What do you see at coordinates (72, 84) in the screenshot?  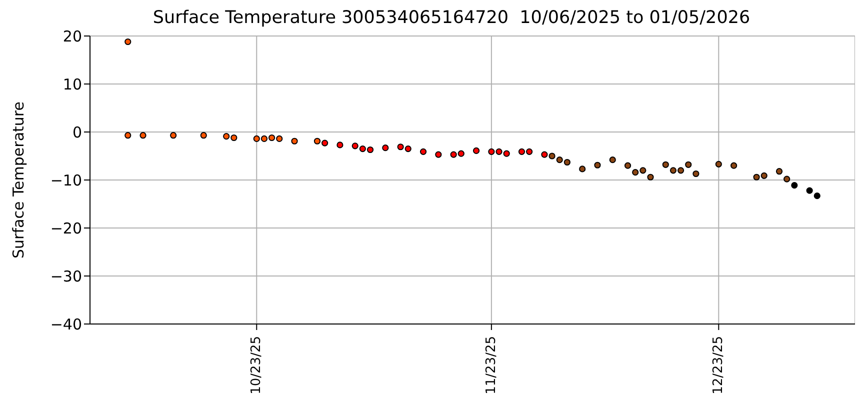 I see `y-tick-label: 10` at bounding box center [72, 84].